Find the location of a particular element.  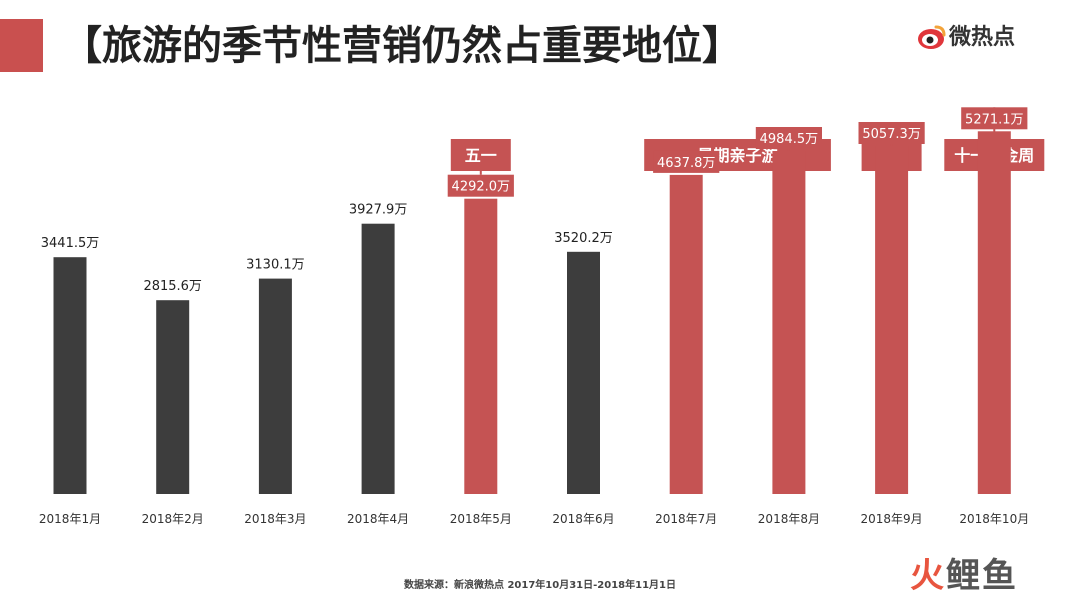

x-tick-label: 2018年9月 is located at coordinates (892, 519).